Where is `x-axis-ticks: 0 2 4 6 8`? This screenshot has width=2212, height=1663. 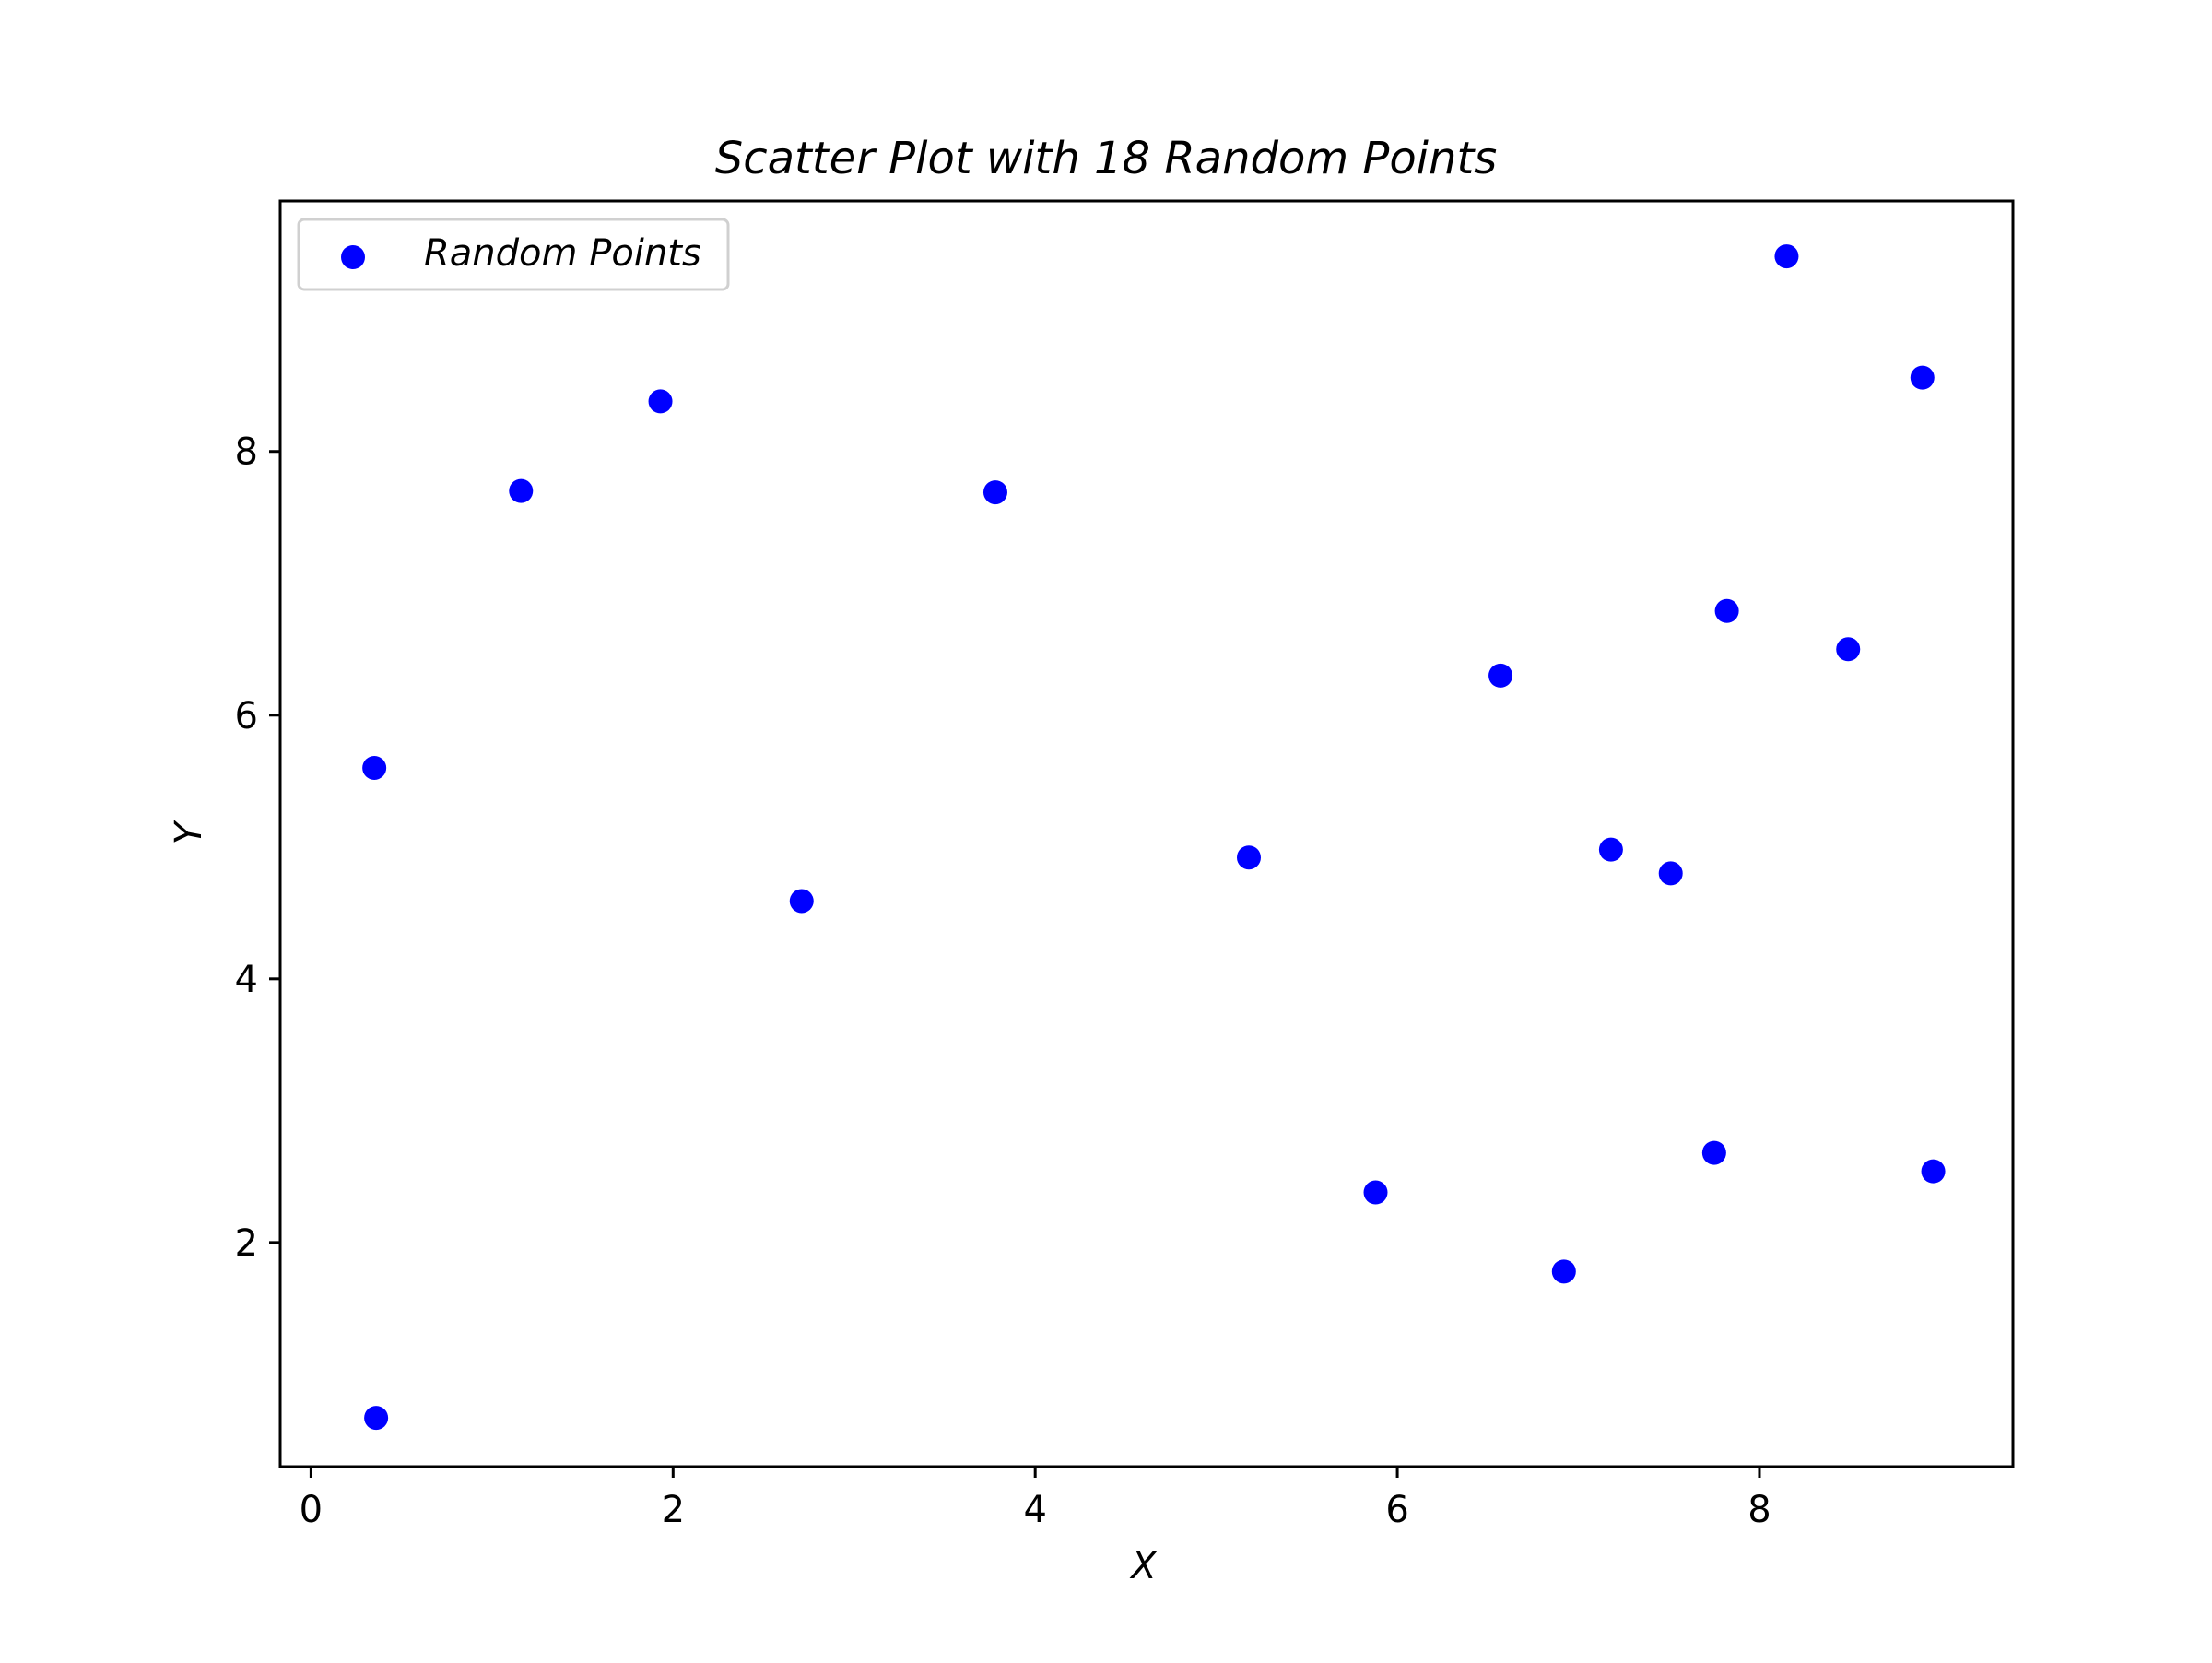
x-axis-ticks: 0 2 4 6 8 is located at coordinates (1035, 1499).